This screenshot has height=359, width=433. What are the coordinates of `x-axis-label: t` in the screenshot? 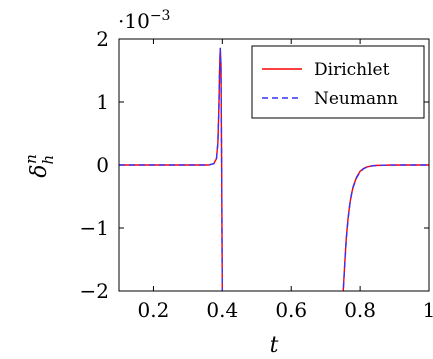 It's located at (274, 345).